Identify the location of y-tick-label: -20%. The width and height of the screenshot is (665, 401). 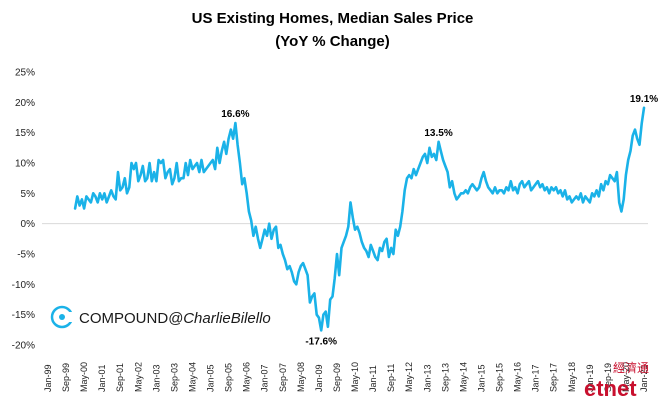
(23, 346).